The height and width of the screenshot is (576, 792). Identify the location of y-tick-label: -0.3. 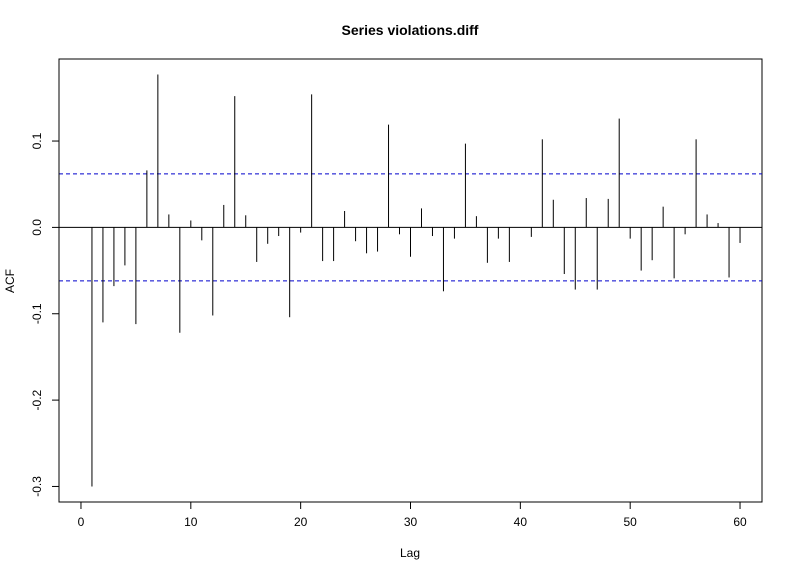
(37, 486).